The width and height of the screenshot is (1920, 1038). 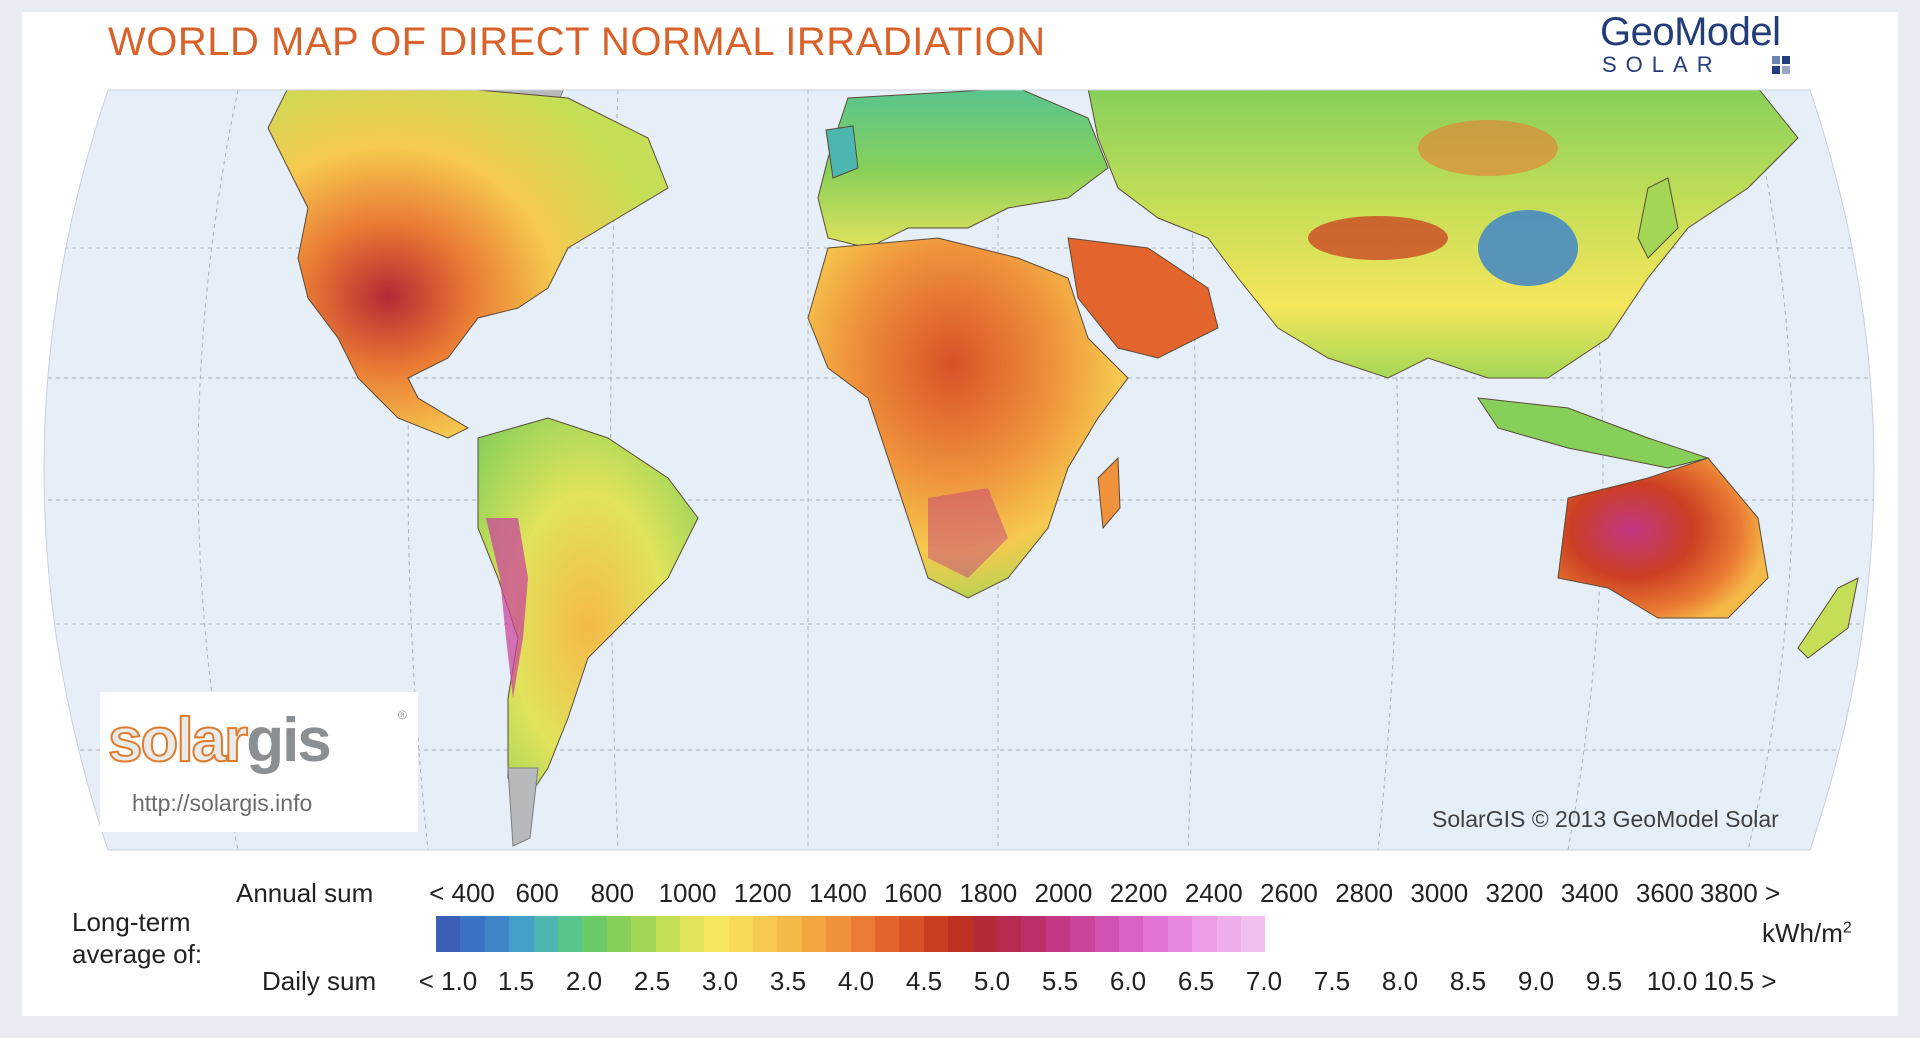 I want to click on annual-tick-label: < 400, so click(x=462, y=893).